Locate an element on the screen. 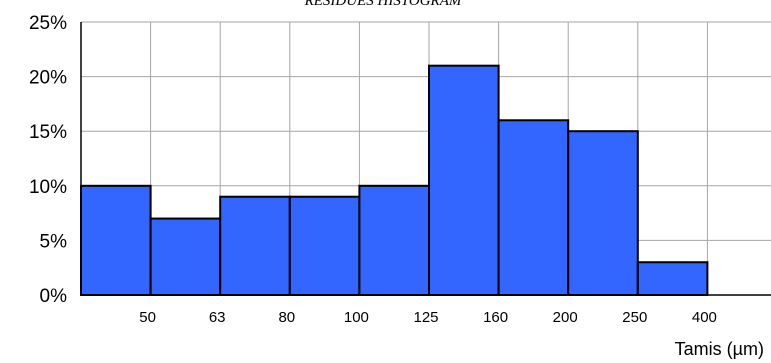 This screenshot has width=771, height=363. y-tick-label: 25% is located at coordinates (48, 23).